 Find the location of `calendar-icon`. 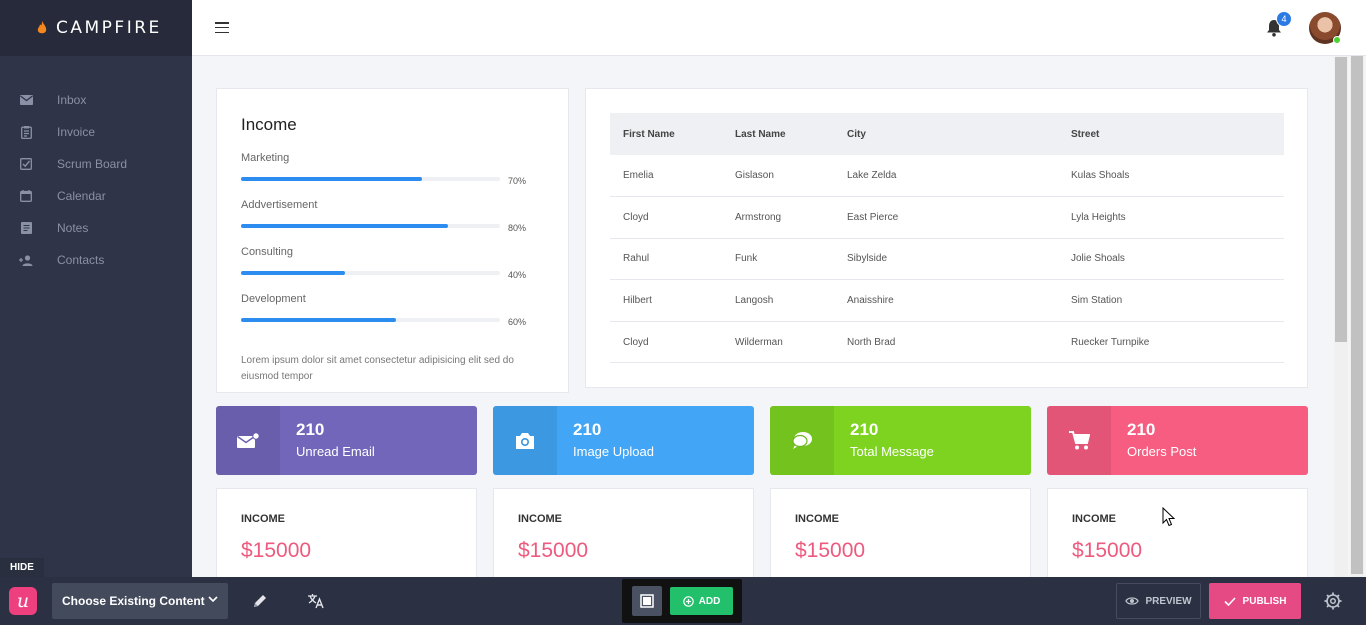

calendar-icon is located at coordinates (26, 196).